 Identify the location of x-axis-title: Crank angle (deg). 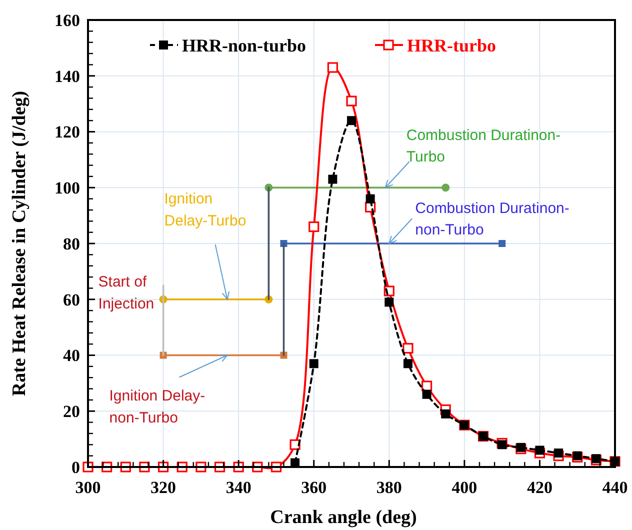
(343, 517).